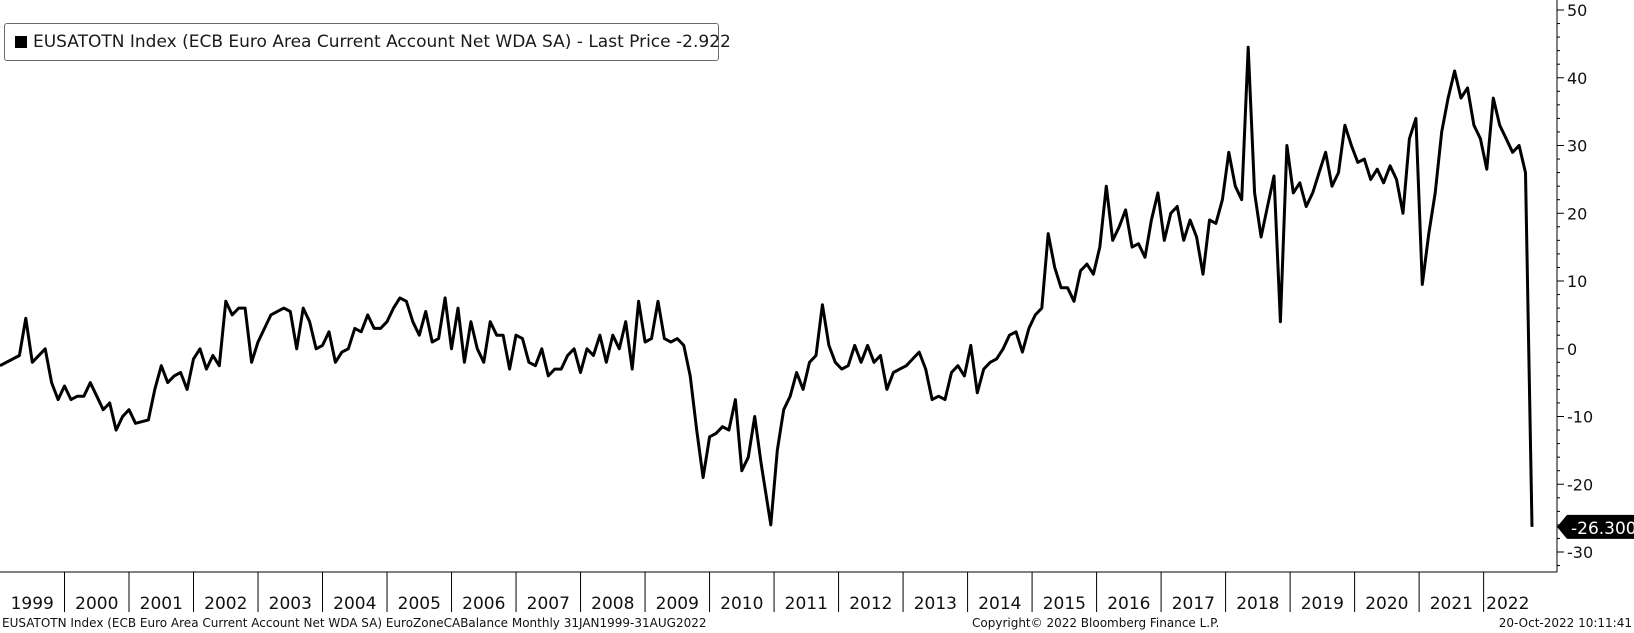 The width and height of the screenshot is (1634, 633). What do you see at coordinates (1577, 281) in the screenshot?
I see `y-tick-label: 10` at bounding box center [1577, 281].